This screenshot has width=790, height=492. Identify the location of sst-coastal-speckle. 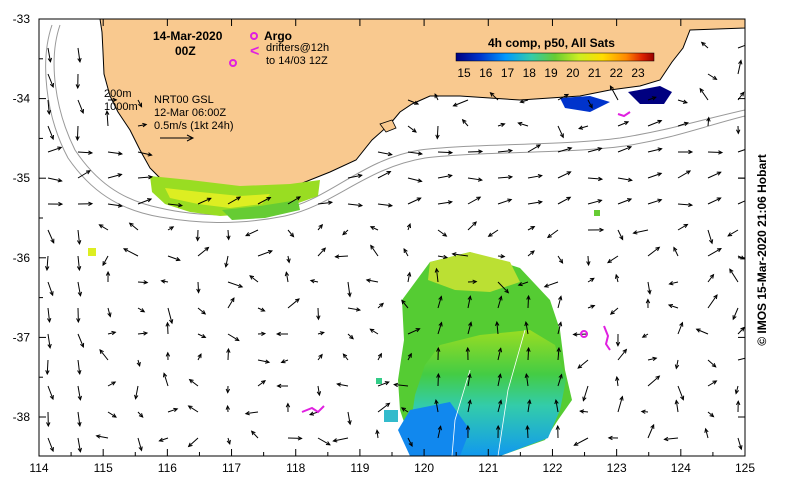
(585, 104).